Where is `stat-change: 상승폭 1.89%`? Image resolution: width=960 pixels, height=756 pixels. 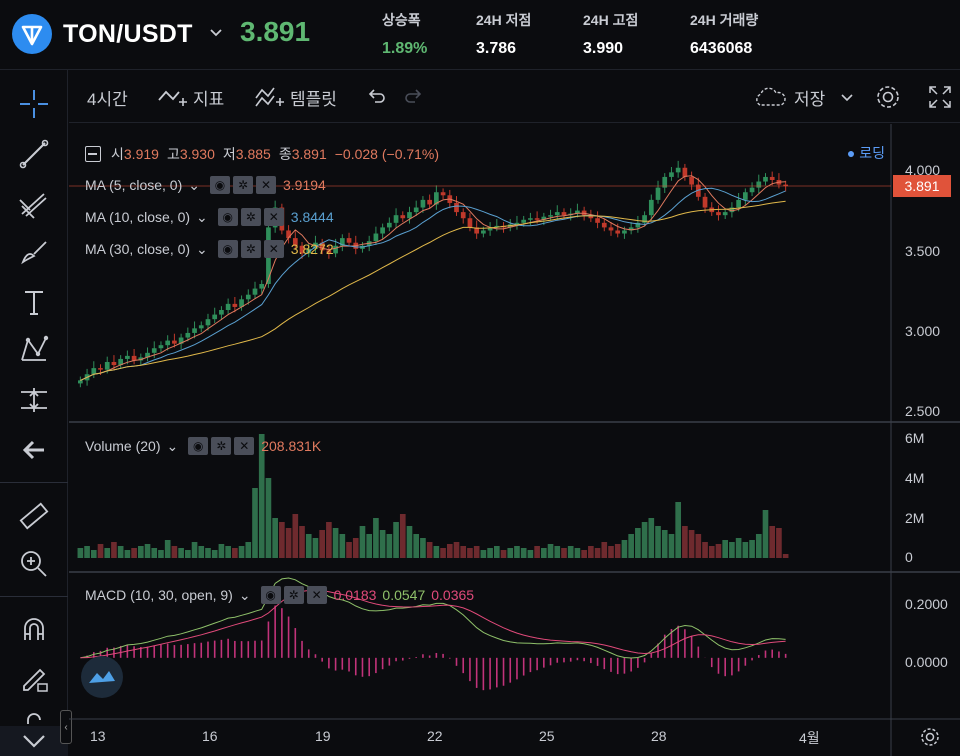
stat-change: 상승폭 1.89% is located at coordinates (404, 34).